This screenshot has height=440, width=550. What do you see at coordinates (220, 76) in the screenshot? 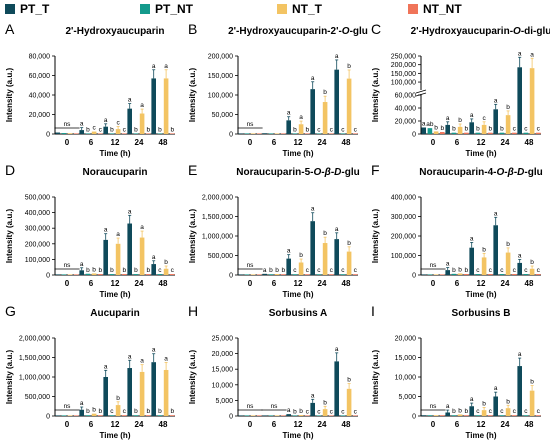
I see `y-tick-label: 150,000` at bounding box center [220, 76].